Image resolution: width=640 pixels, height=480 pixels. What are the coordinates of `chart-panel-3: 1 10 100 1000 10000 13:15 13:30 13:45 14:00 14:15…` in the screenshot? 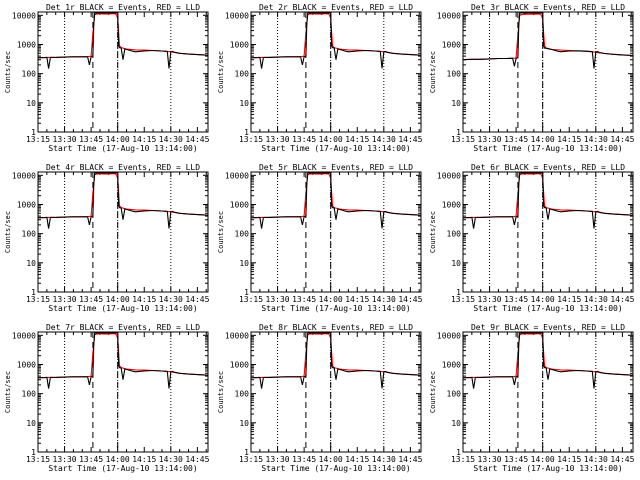 It's located at (532, 78).